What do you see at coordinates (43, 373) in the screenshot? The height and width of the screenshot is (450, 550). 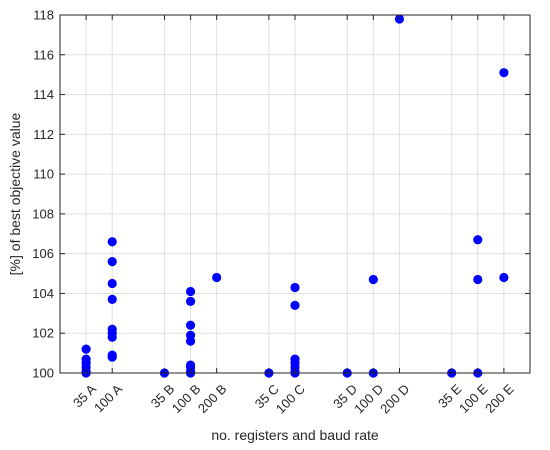 I see `y-tick-label: 100` at bounding box center [43, 373].